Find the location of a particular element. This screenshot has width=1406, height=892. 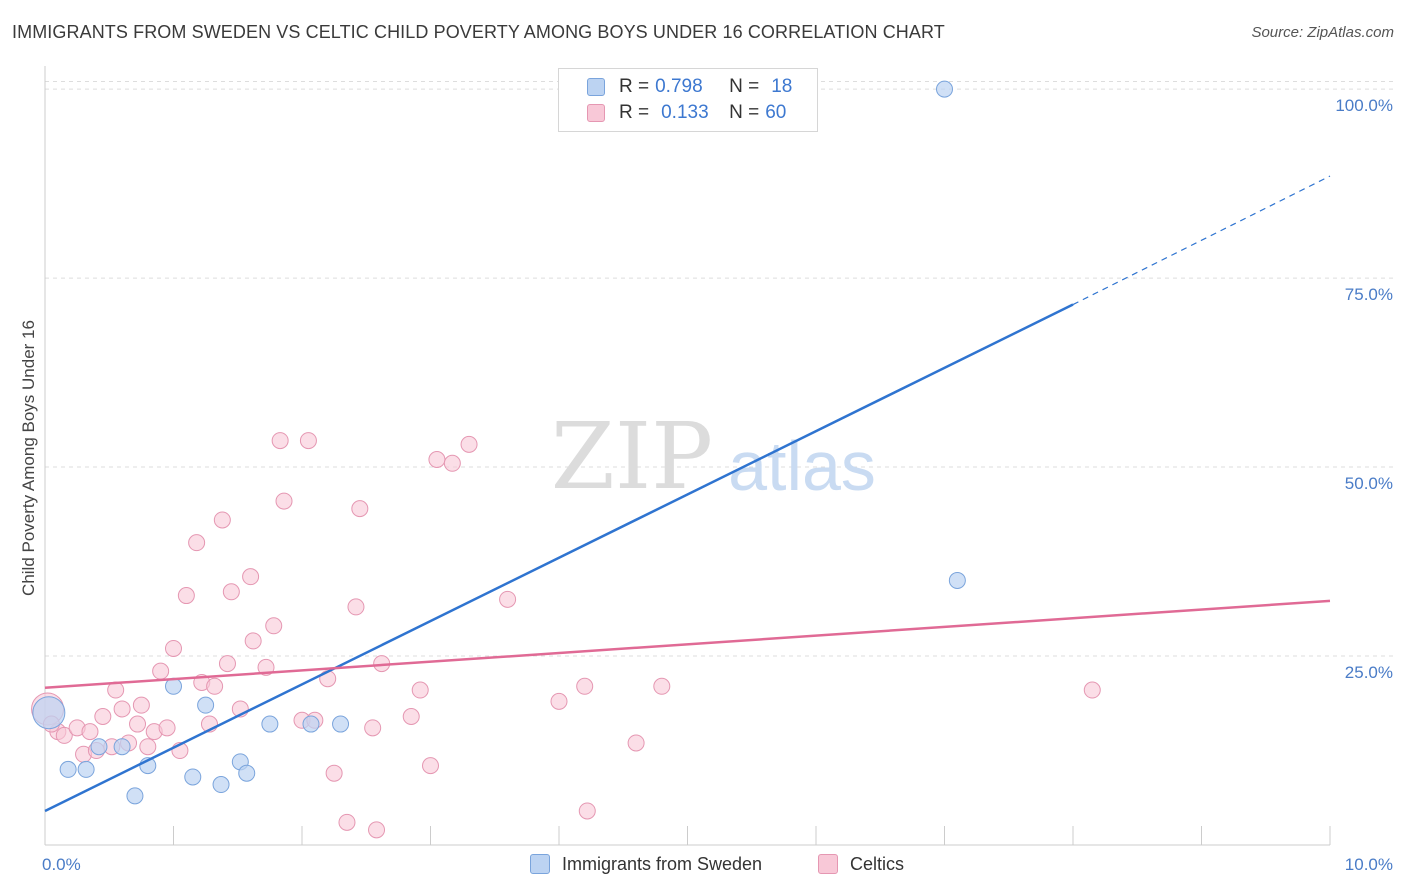

legend-row-celtics: R = 0.133 N = 60 is located at coordinates (686, 113).